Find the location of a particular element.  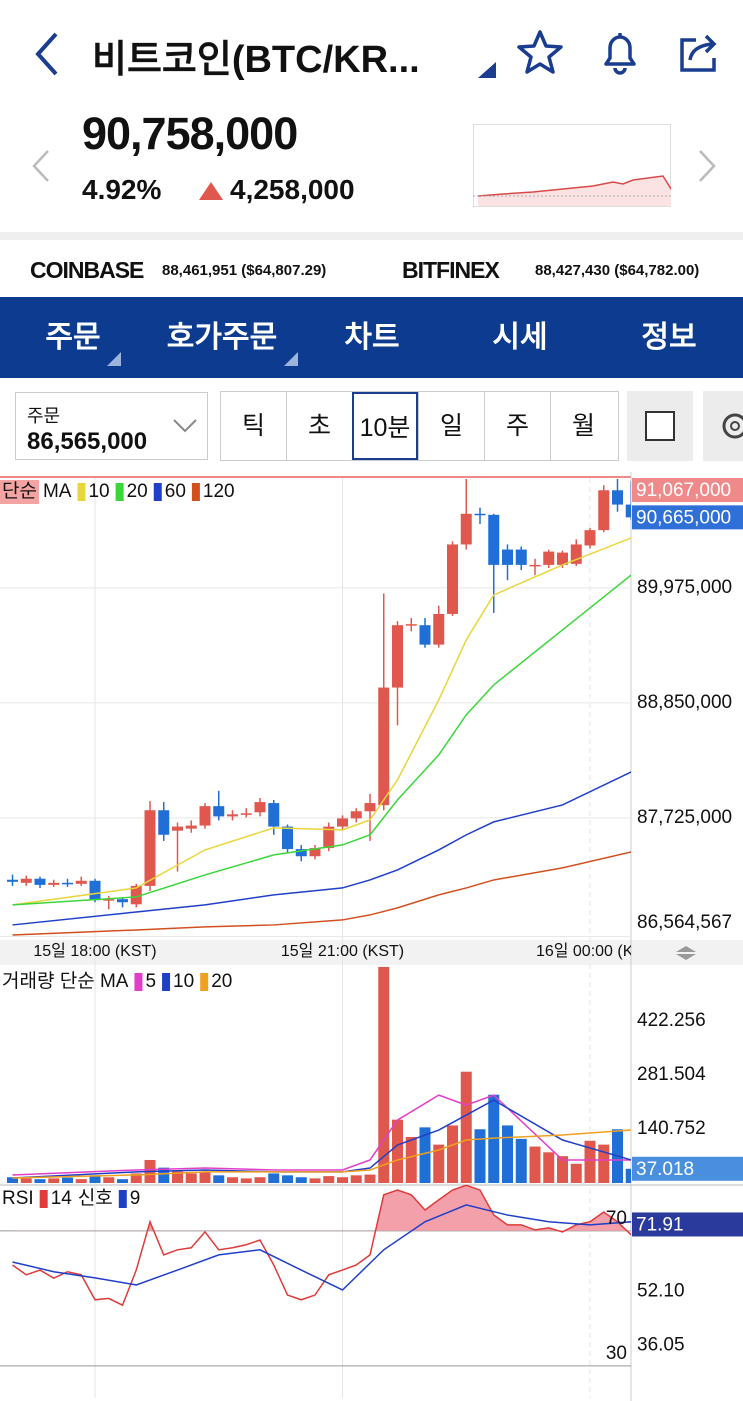

nav-tab: 정보 is located at coordinates (669, 337).